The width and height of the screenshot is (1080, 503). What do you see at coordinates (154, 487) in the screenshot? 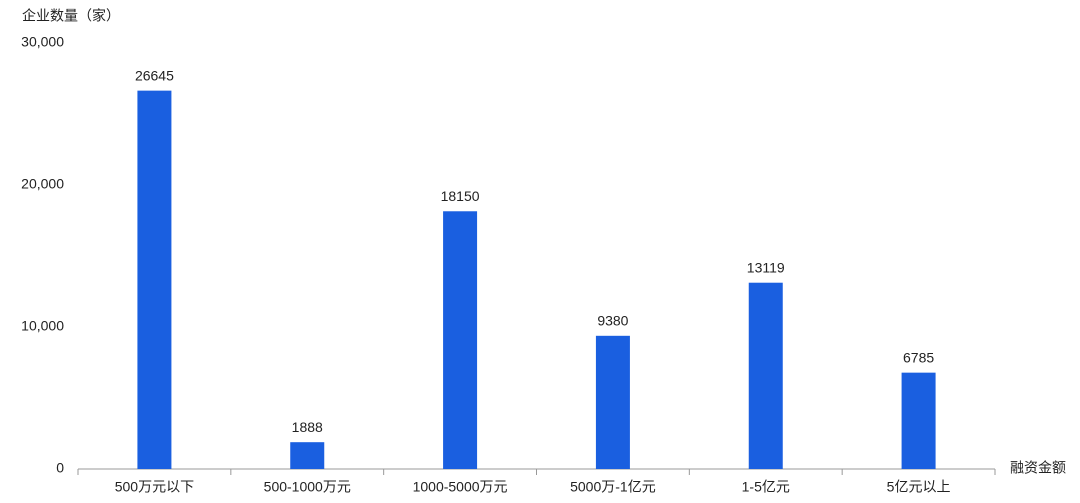
I see `x-tick-label: 500万元以下` at bounding box center [154, 487].